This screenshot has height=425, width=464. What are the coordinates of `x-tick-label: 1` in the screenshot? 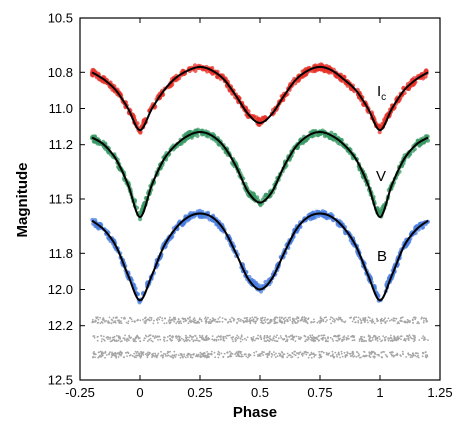 It's located at (379, 392).